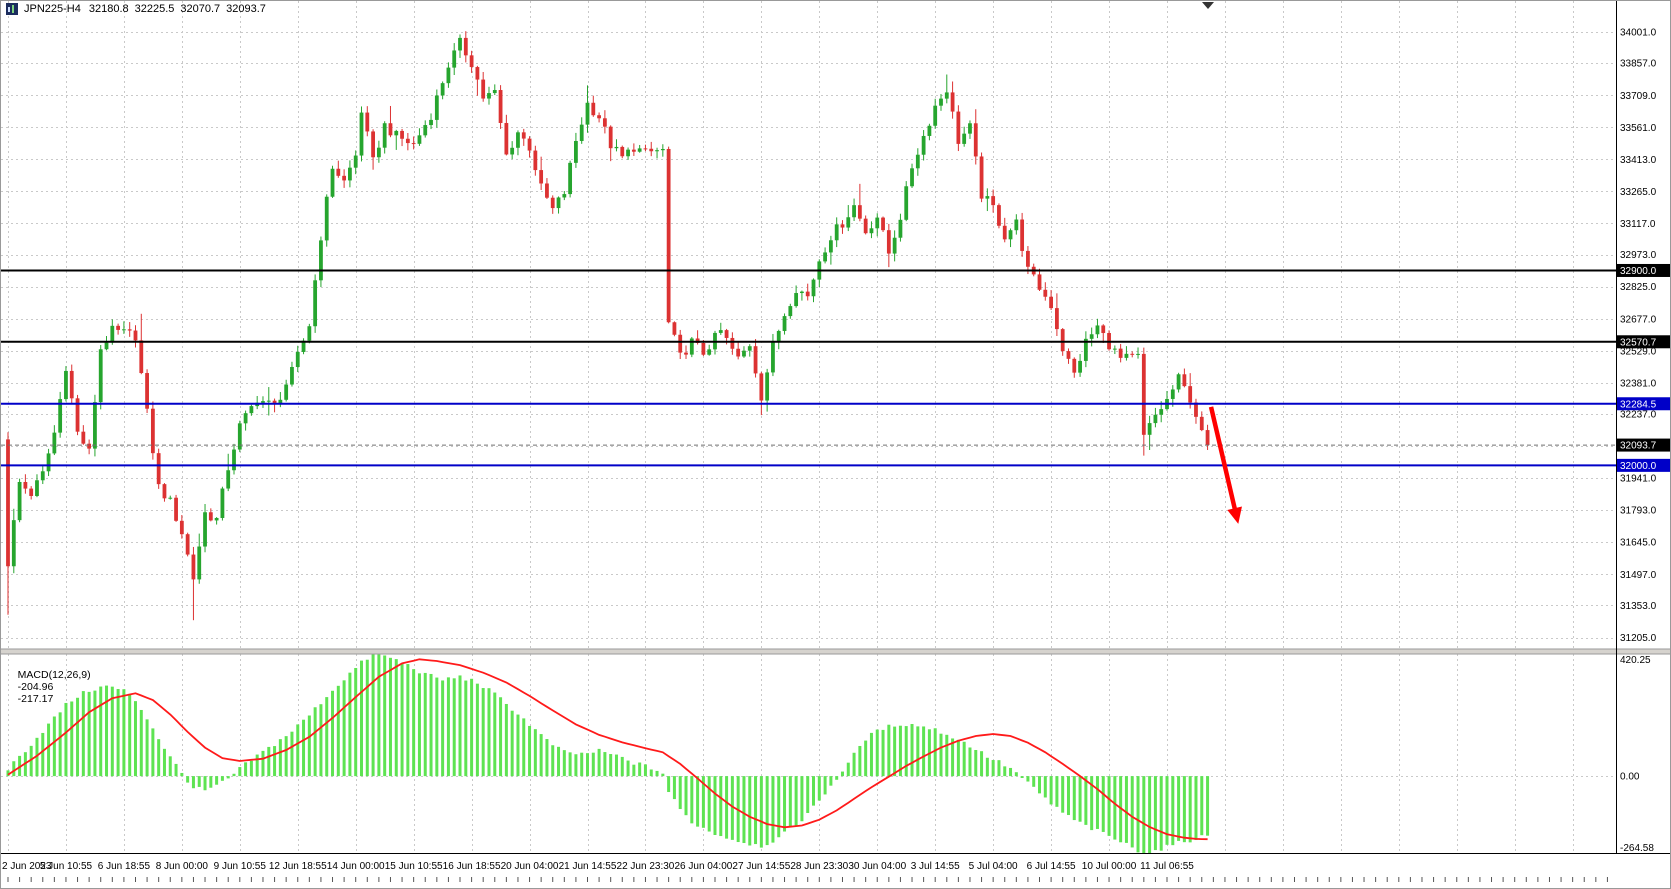 The height and width of the screenshot is (889, 1671). Describe the element at coordinates (1638, 466) in the screenshot. I see `hline-price-label: 32000.0` at that location.